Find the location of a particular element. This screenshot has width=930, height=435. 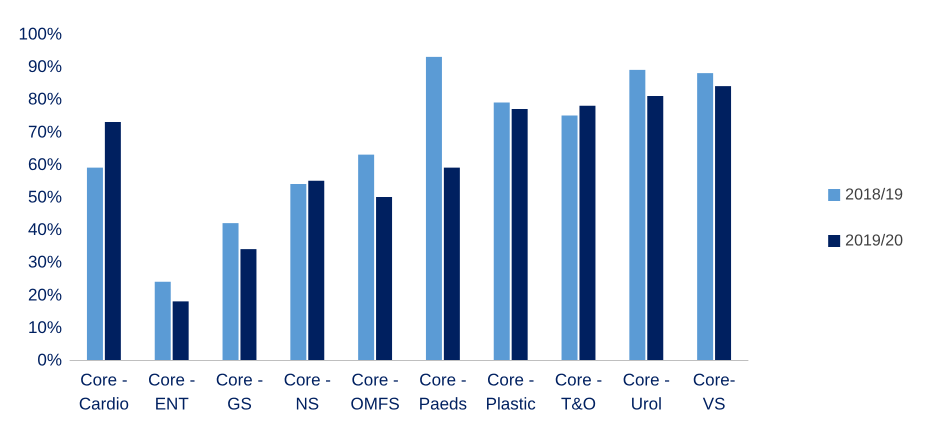

y-tick-label: 0% is located at coordinates (49, 360).